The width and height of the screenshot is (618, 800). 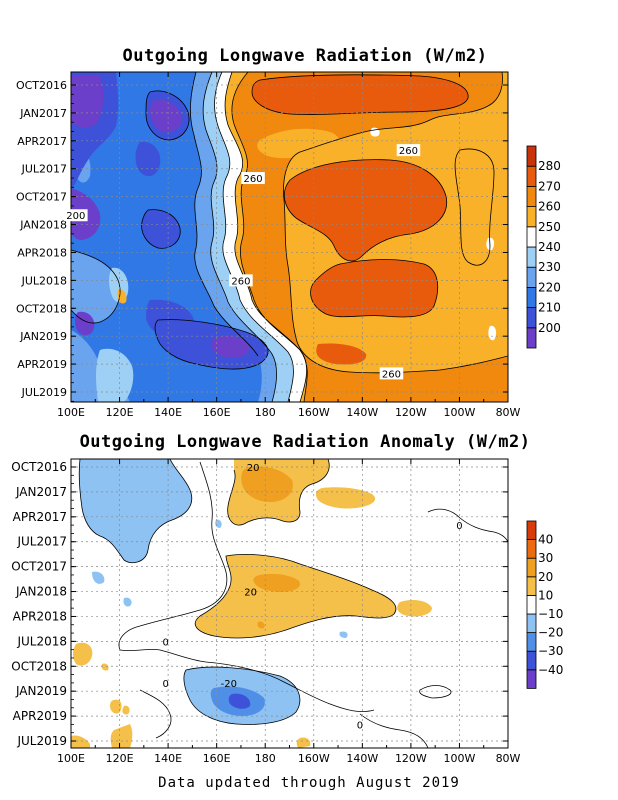 What do you see at coordinates (549, 308) in the screenshot?
I see `colorbar-label: 210` at bounding box center [549, 308].